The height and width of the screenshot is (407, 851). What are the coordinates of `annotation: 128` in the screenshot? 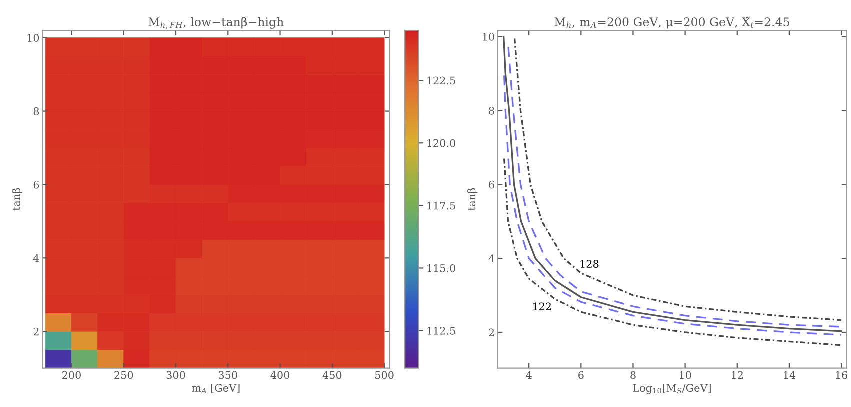 It's located at (589, 264).